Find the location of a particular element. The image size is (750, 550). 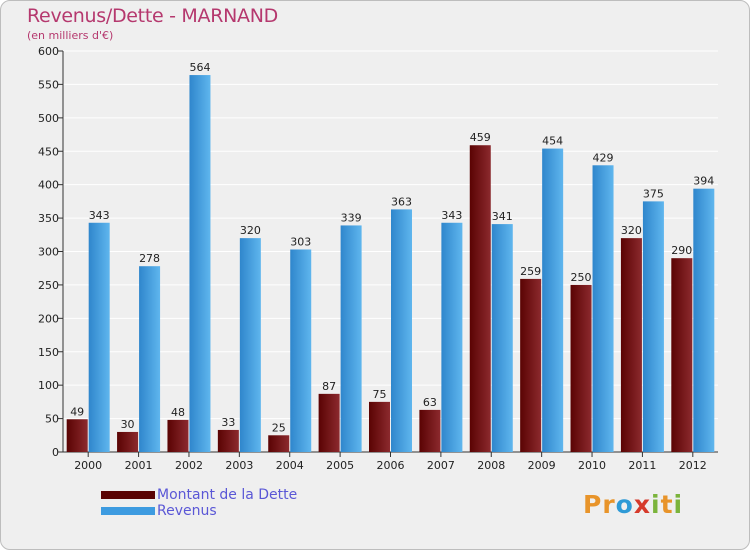

data-label-revenue: 341 is located at coordinates (502, 216).